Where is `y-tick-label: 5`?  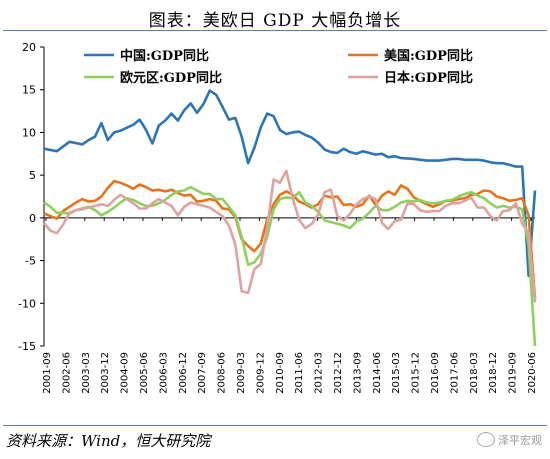
y-tick-label: 5 is located at coordinates (32, 175).